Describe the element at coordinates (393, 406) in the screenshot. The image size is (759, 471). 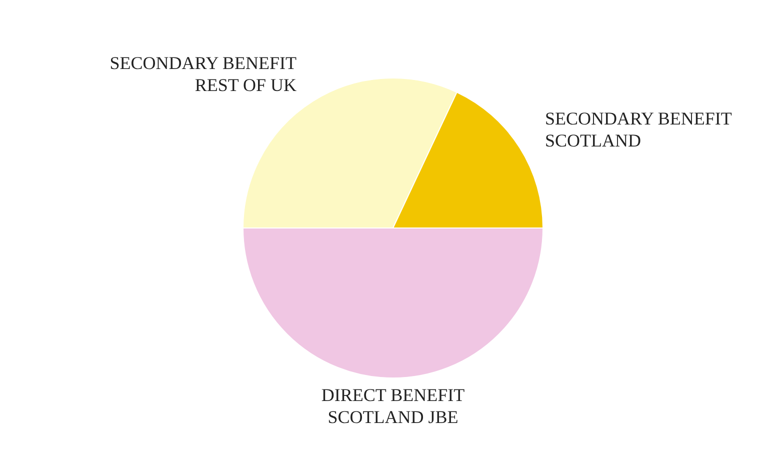
I see `slice-label: DIRECT BENEFIT SCOTLAND JBE` at that location.